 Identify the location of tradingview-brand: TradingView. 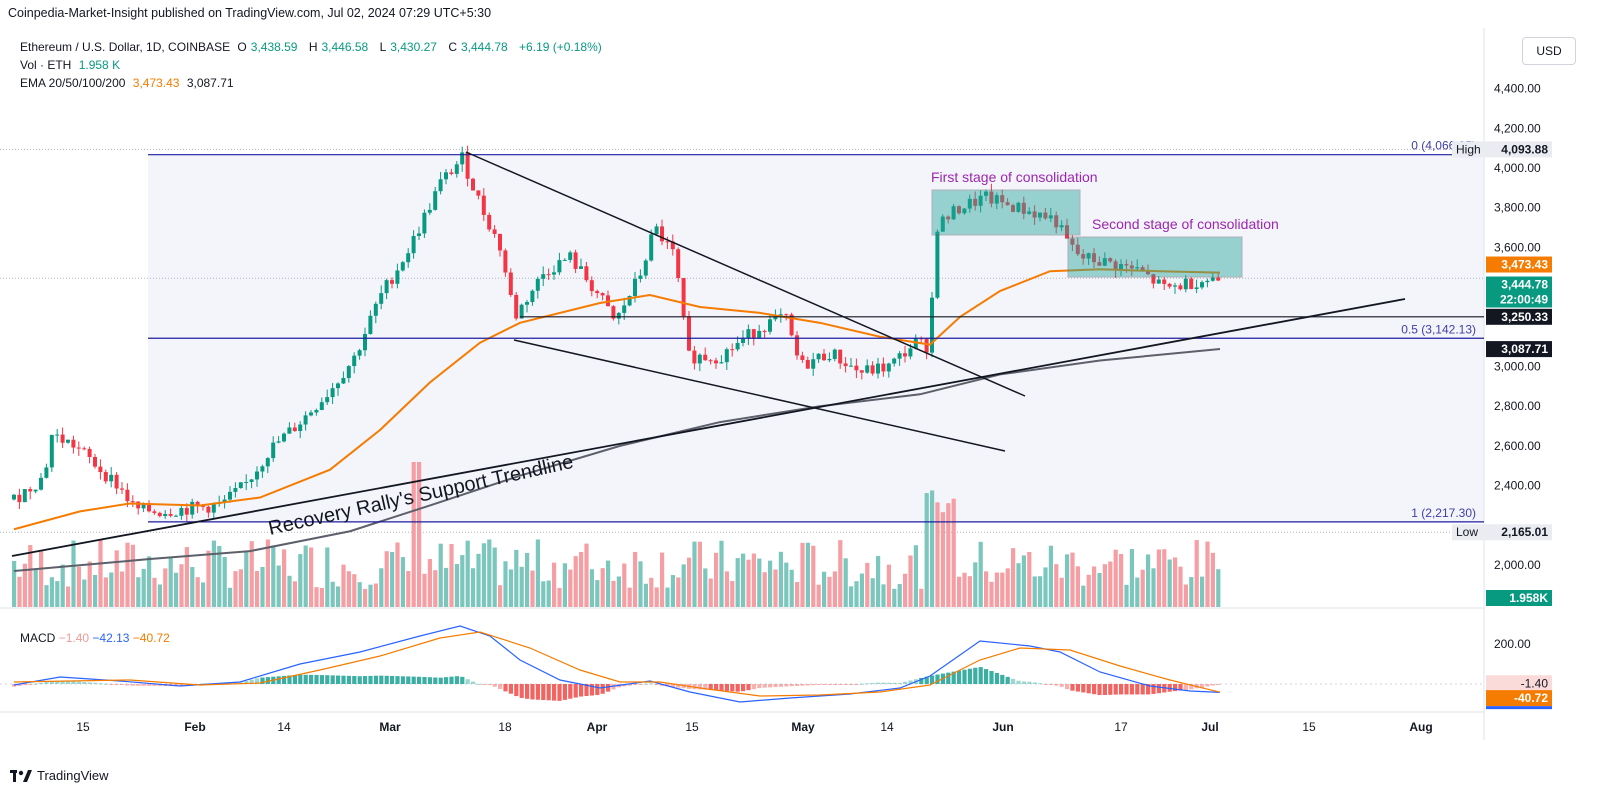
(59, 775).